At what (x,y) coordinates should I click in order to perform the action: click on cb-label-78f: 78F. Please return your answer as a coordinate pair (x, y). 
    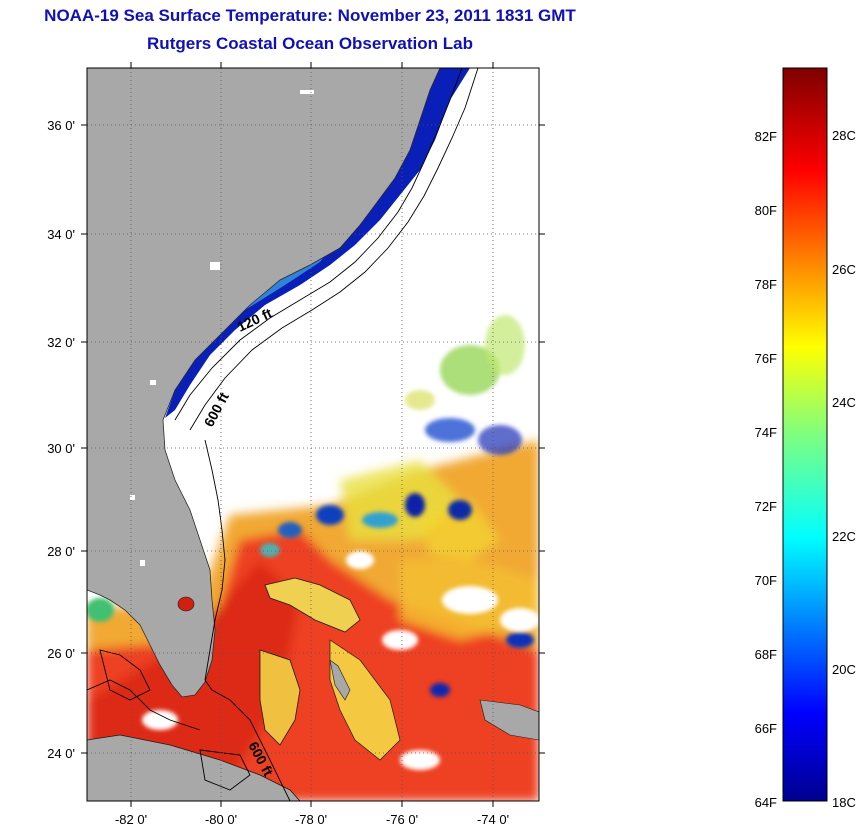
    Looking at the image, I should click on (766, 284).